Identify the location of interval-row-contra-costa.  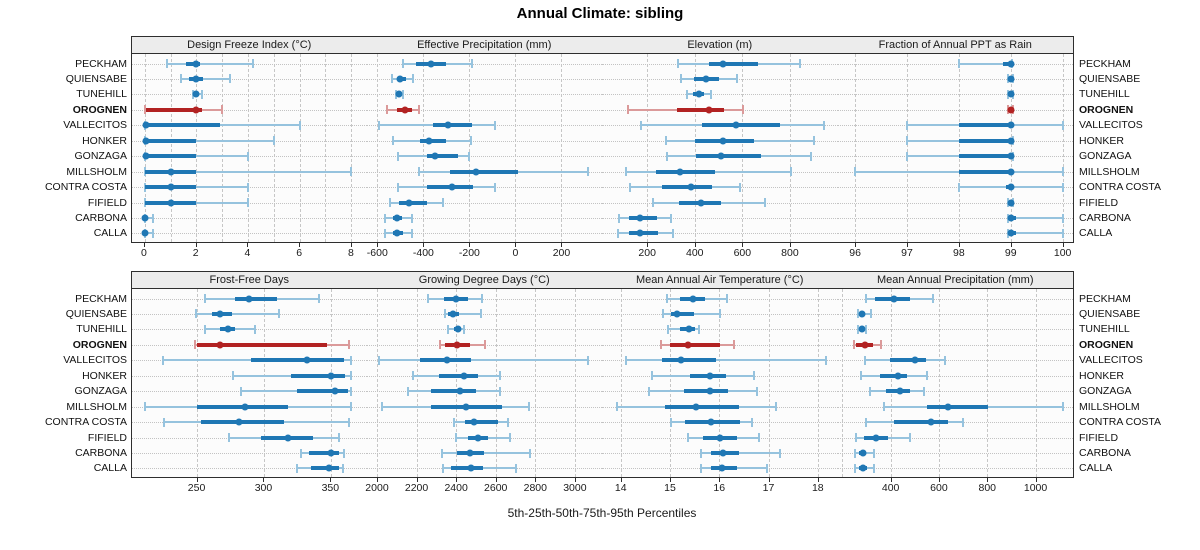
(956, 148).